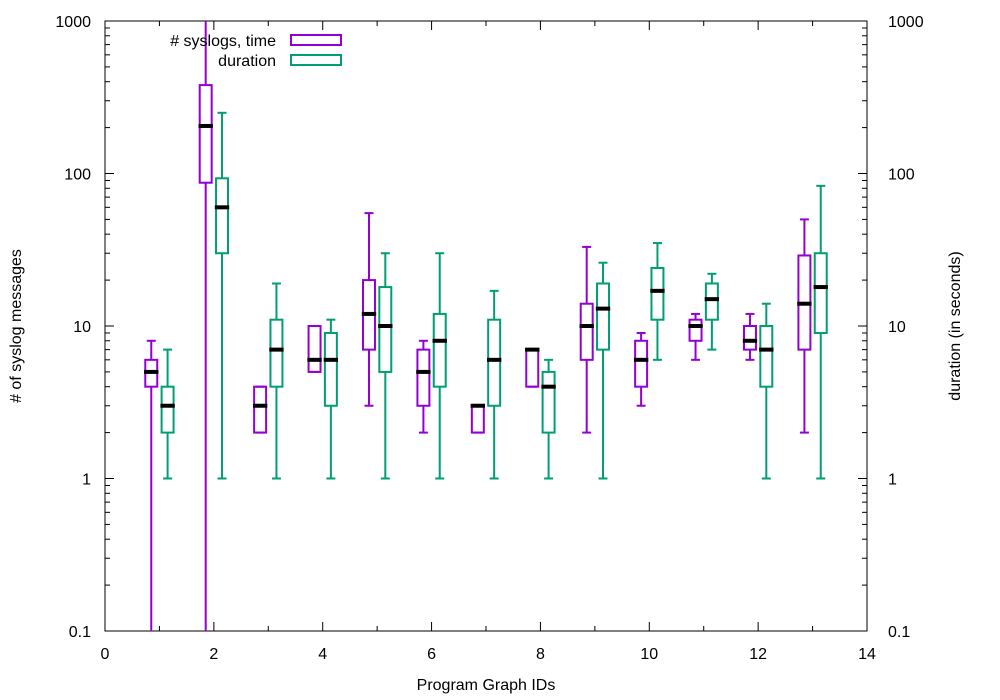 The image size is (1000, 700). Describe the element at coordinates (213, 654) in the screenshot. I see `x-tick-label: 2` at that location.